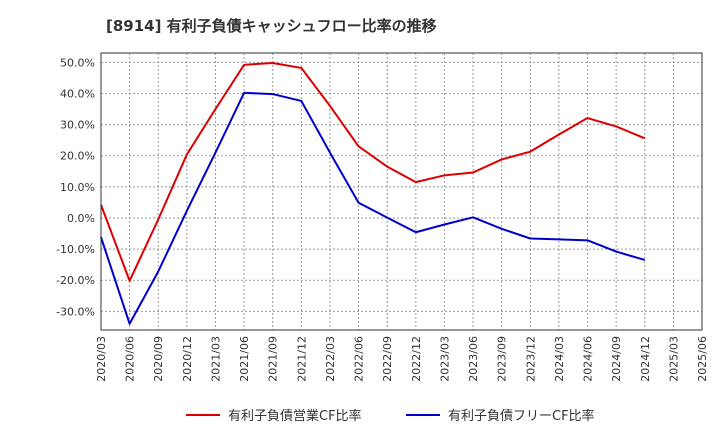 The image size is (720, 440). What do you see at coordinates (521, 416) in the screenshot?
I see `legend-label-2: 有利子負債フリーCF比率` at bounding box center [521, 416].